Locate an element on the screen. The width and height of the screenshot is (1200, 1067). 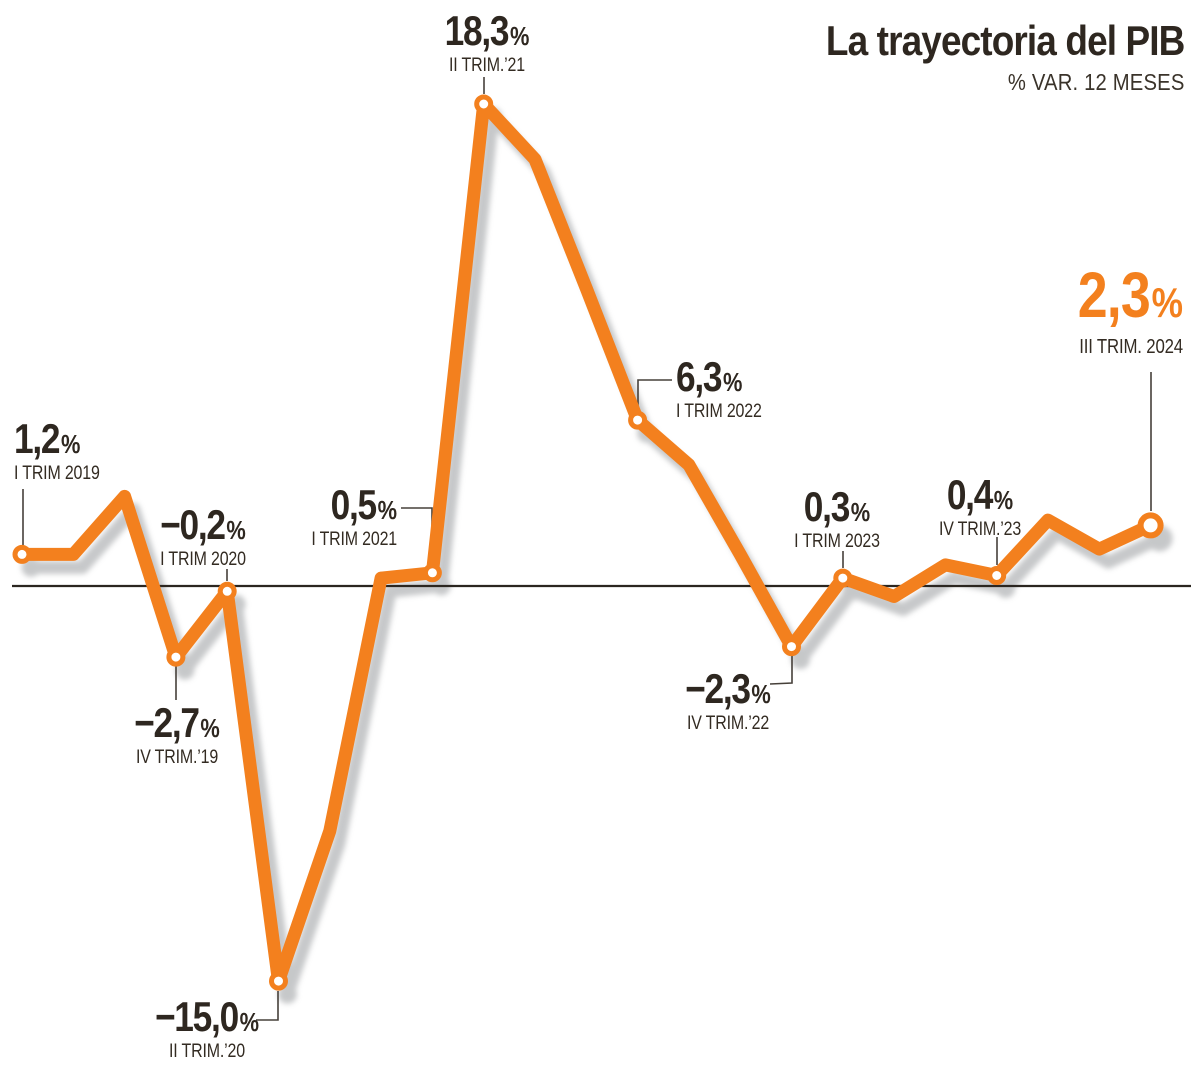
chart-header: La trayectoria del PIB % VAR. 12 MESES is located at coordinates (980, 56).